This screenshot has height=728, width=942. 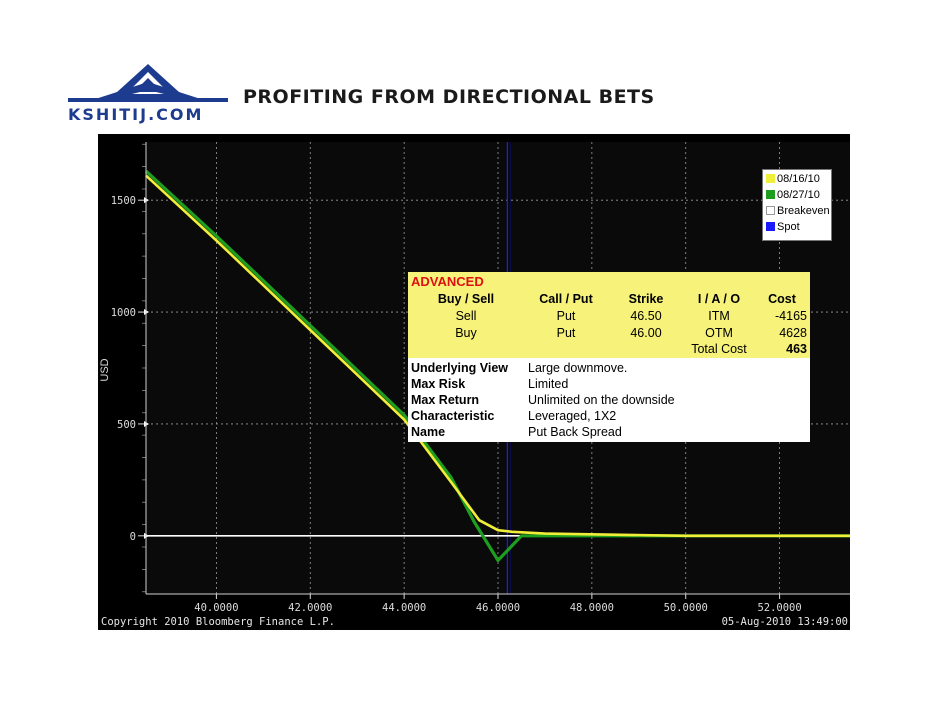 What do you see at coordinates (791, 316) in the screenshot?
I see `leg1-cost: -4165` at bounding box center [791, 316].